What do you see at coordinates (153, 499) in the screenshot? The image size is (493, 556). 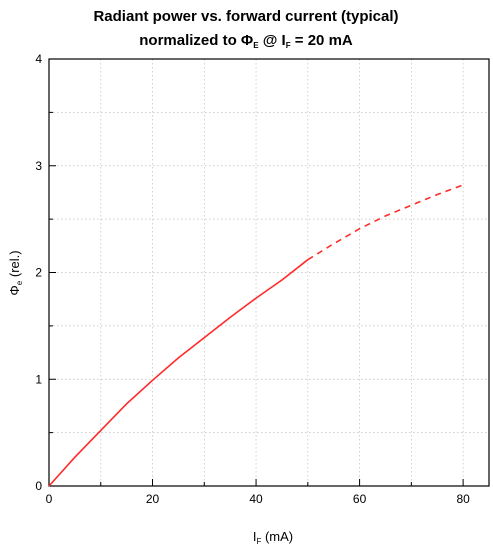 I see `x-tick-label: 20` at bounding box center [153, 499].